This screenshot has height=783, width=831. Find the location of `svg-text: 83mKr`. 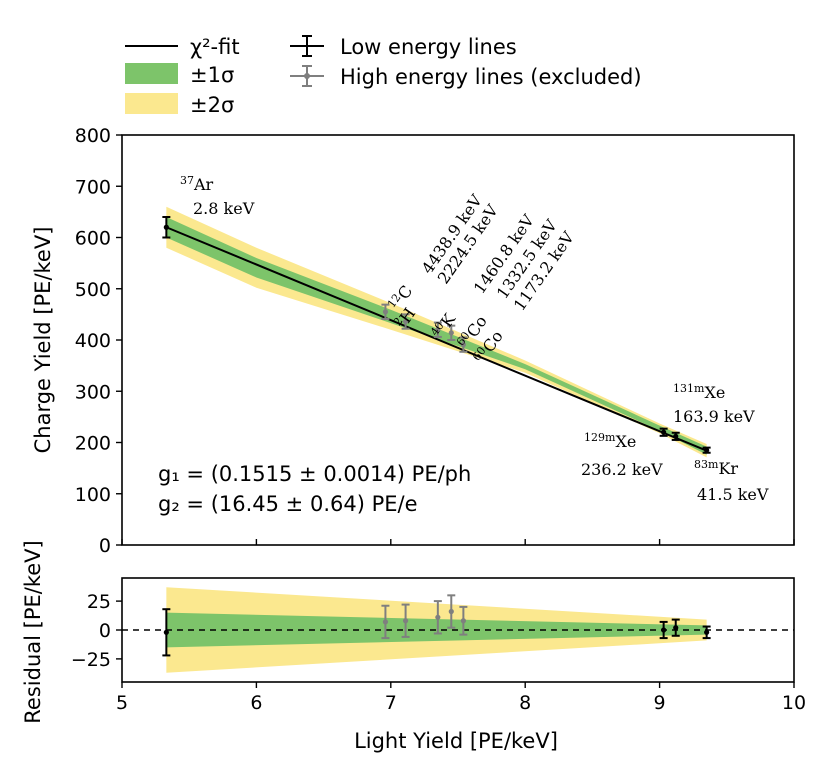

svg-text: 83mKr is located at coordinates (716, 468).